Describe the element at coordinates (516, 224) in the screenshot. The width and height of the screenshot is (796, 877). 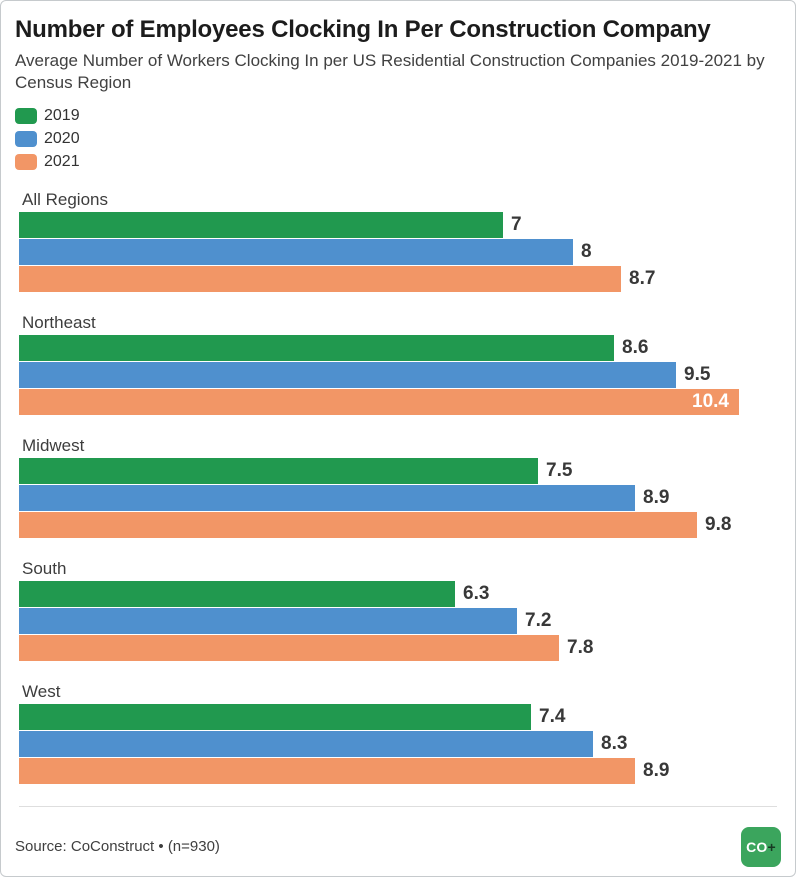
I see `value-label: 7` at that location.